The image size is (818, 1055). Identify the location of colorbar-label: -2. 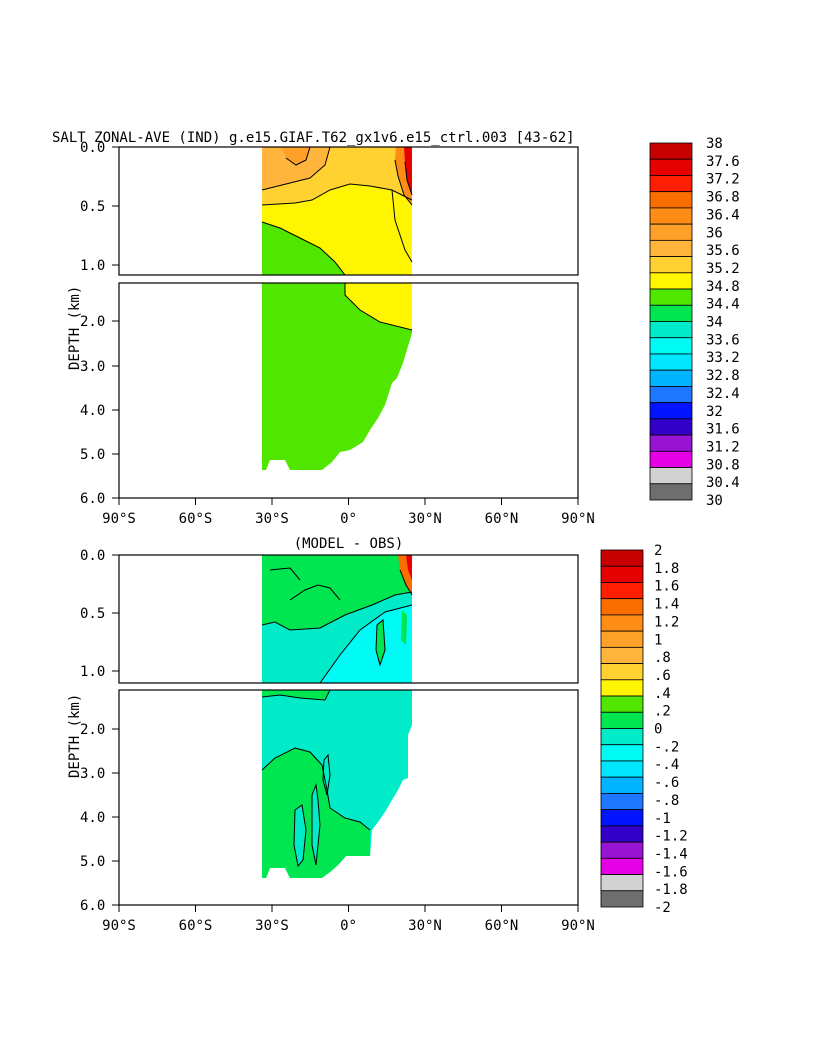
(662, 908).